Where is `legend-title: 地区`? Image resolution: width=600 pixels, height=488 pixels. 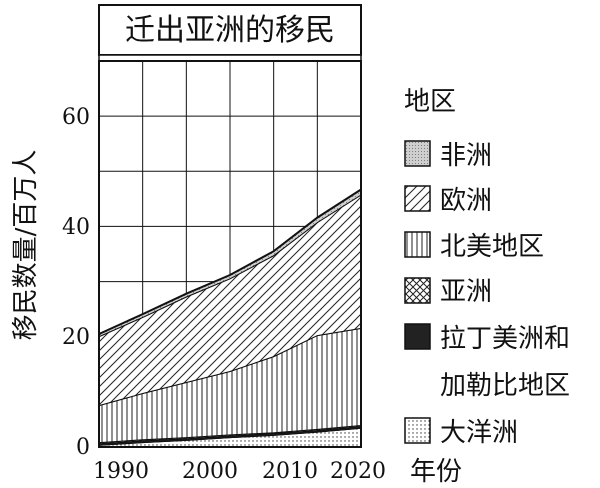
legend-title: 地区 is located at coordinates (430, 102).